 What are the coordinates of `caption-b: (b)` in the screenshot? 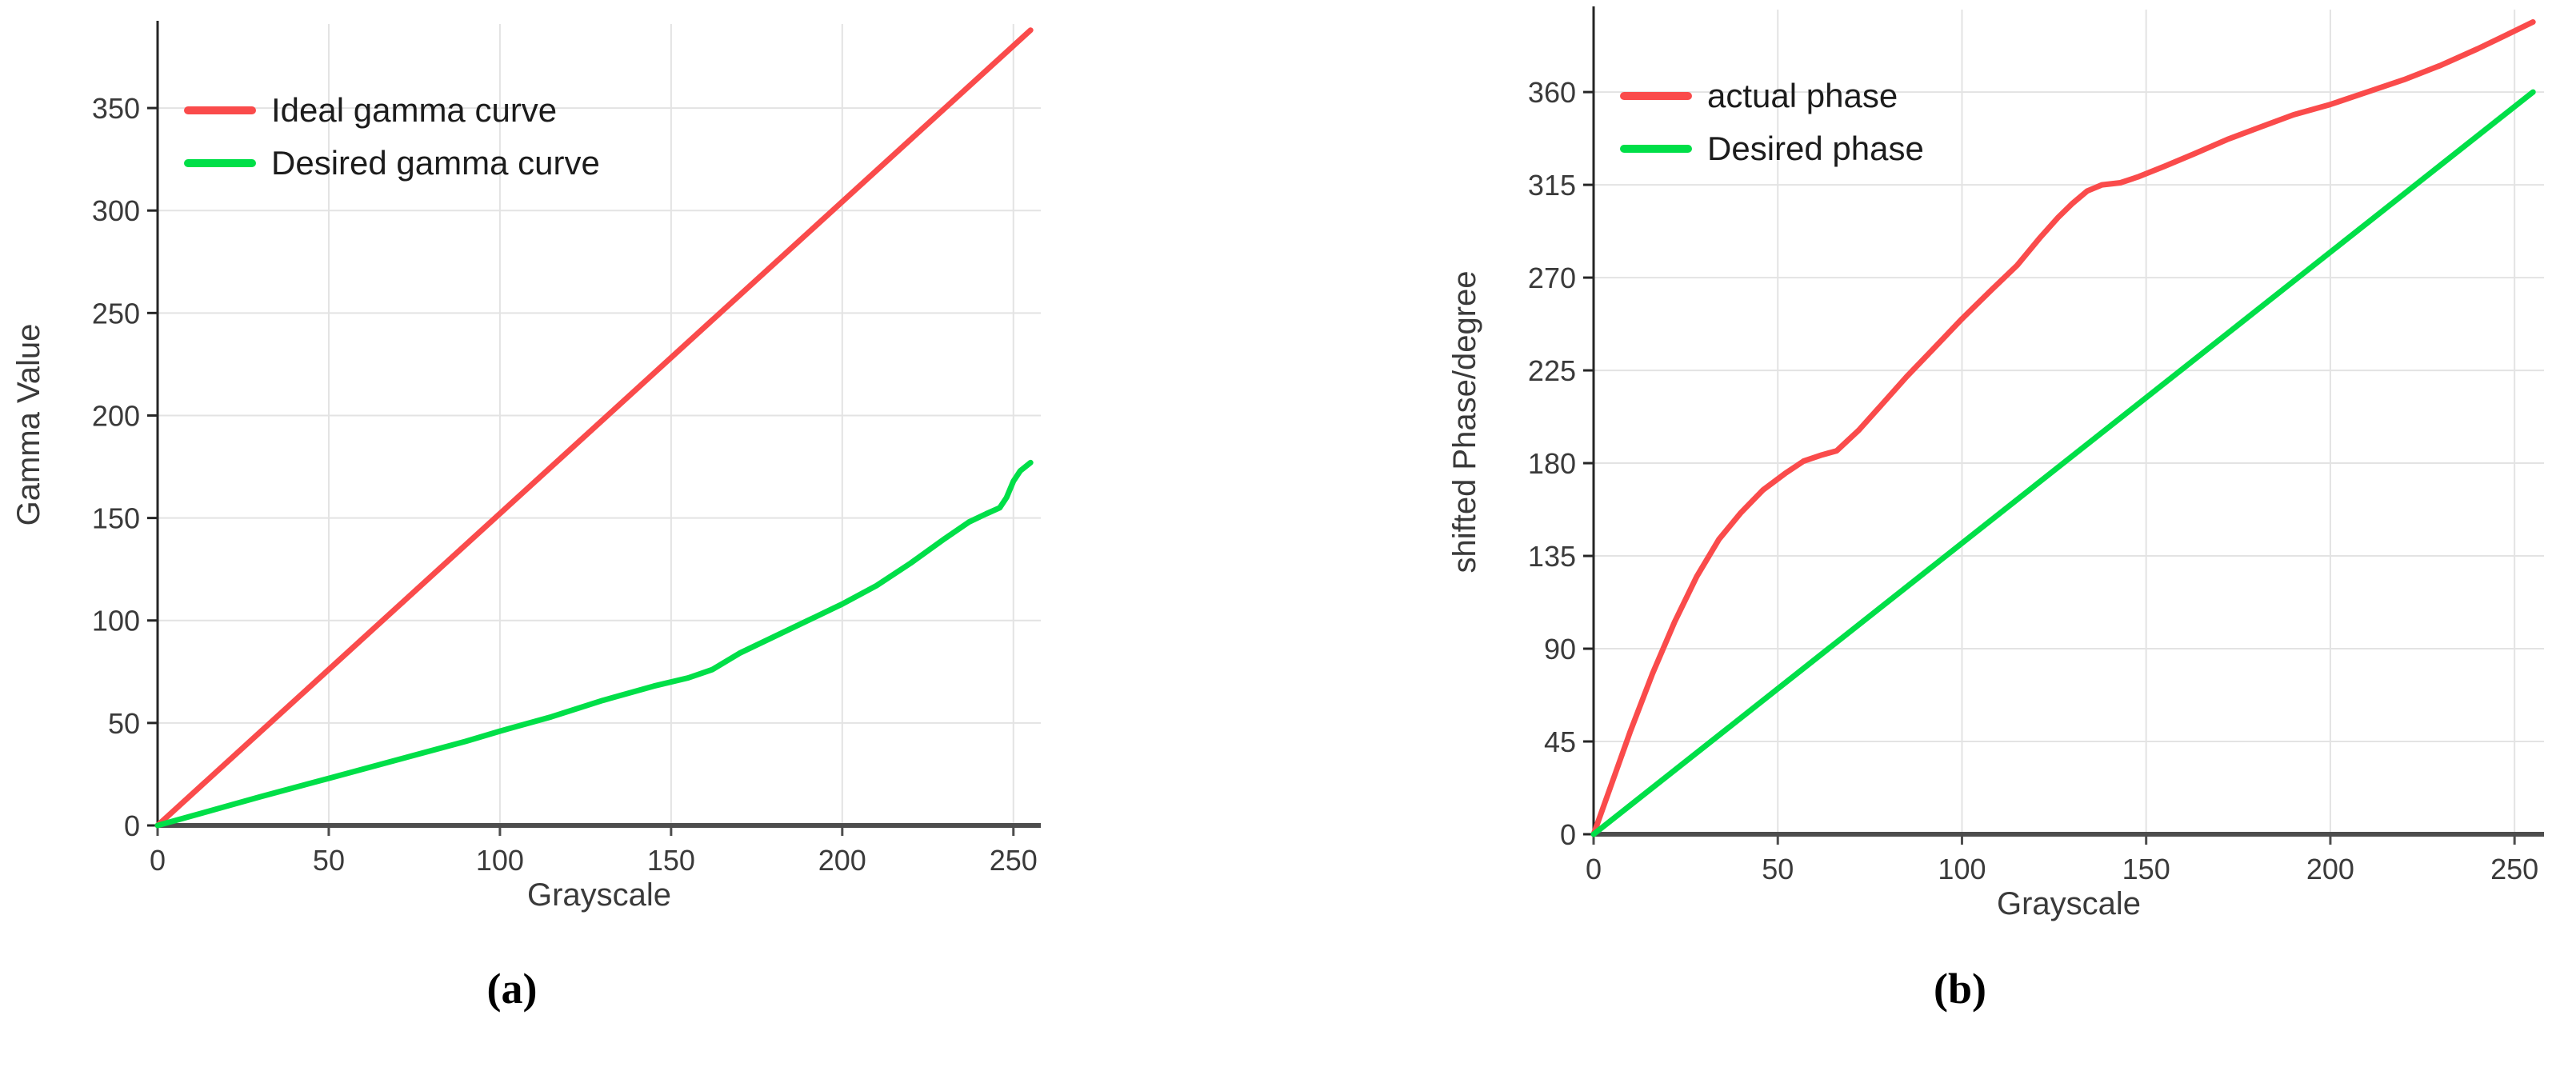 It's located at (1960, 989).